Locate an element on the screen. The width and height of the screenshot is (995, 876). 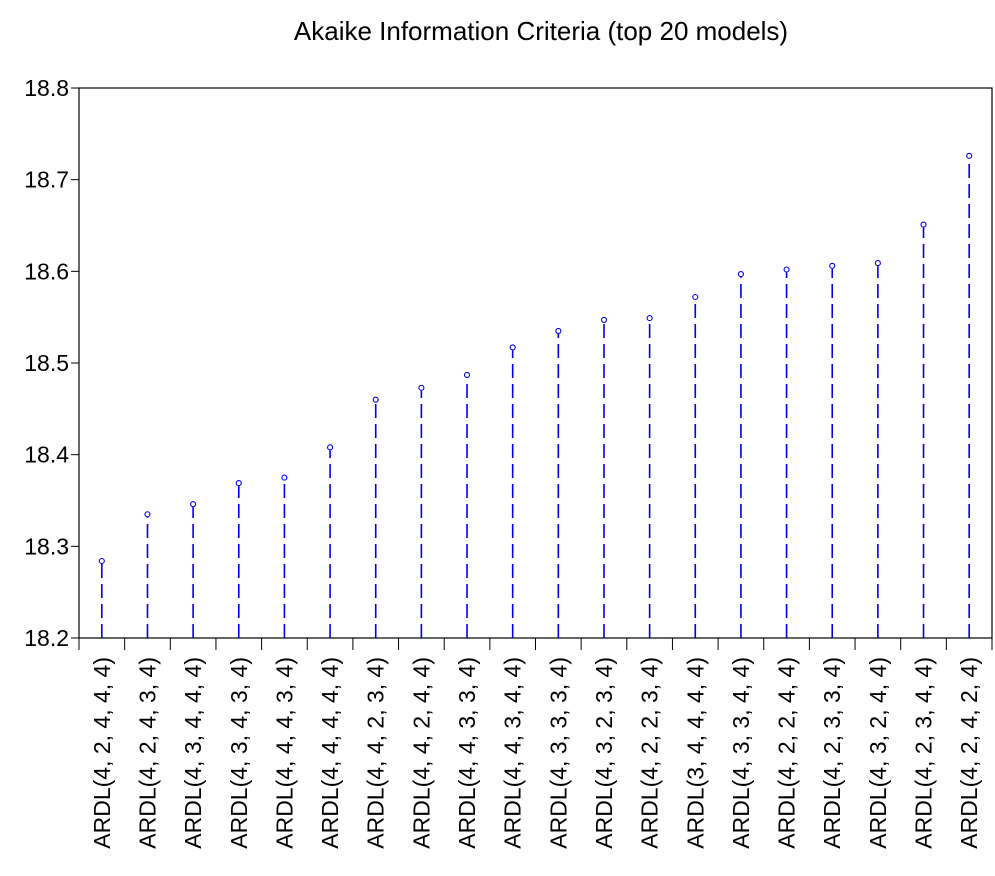
x-tick-label: ARDL(4, 2, 4, 3, 4) is located at coordinates (147, 753).